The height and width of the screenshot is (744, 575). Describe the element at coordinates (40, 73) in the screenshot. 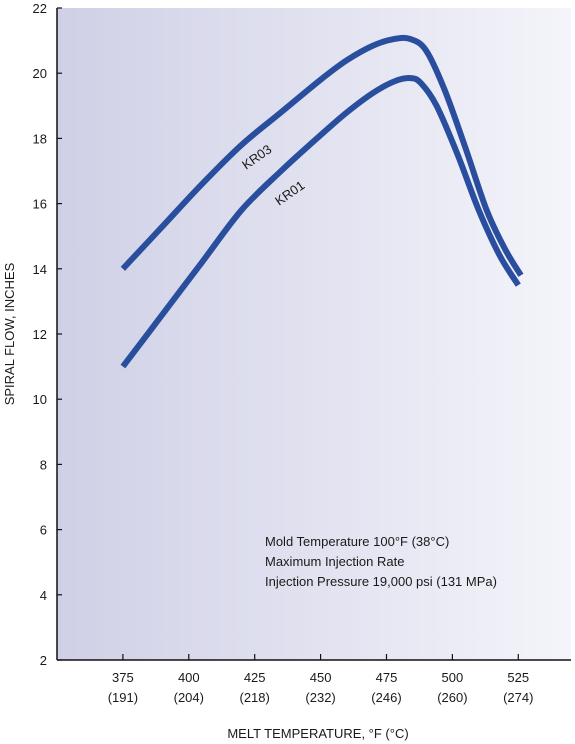

I see `y-tick-label: 20` at that location.